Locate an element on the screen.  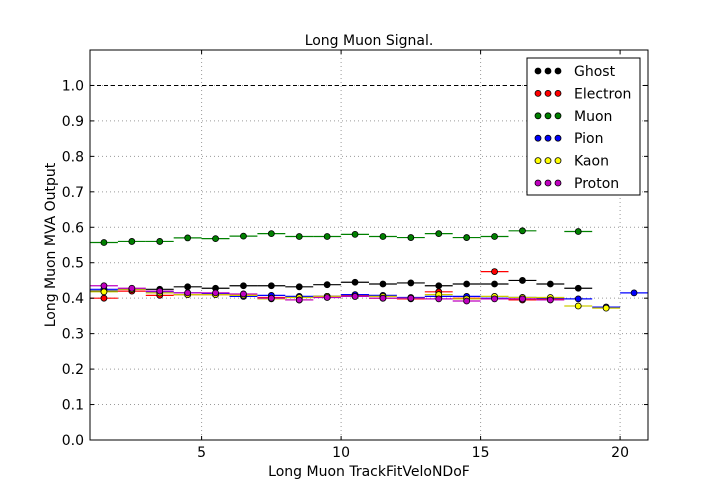
y-tick-label: 0.6 is located at coordinates (73, 228).